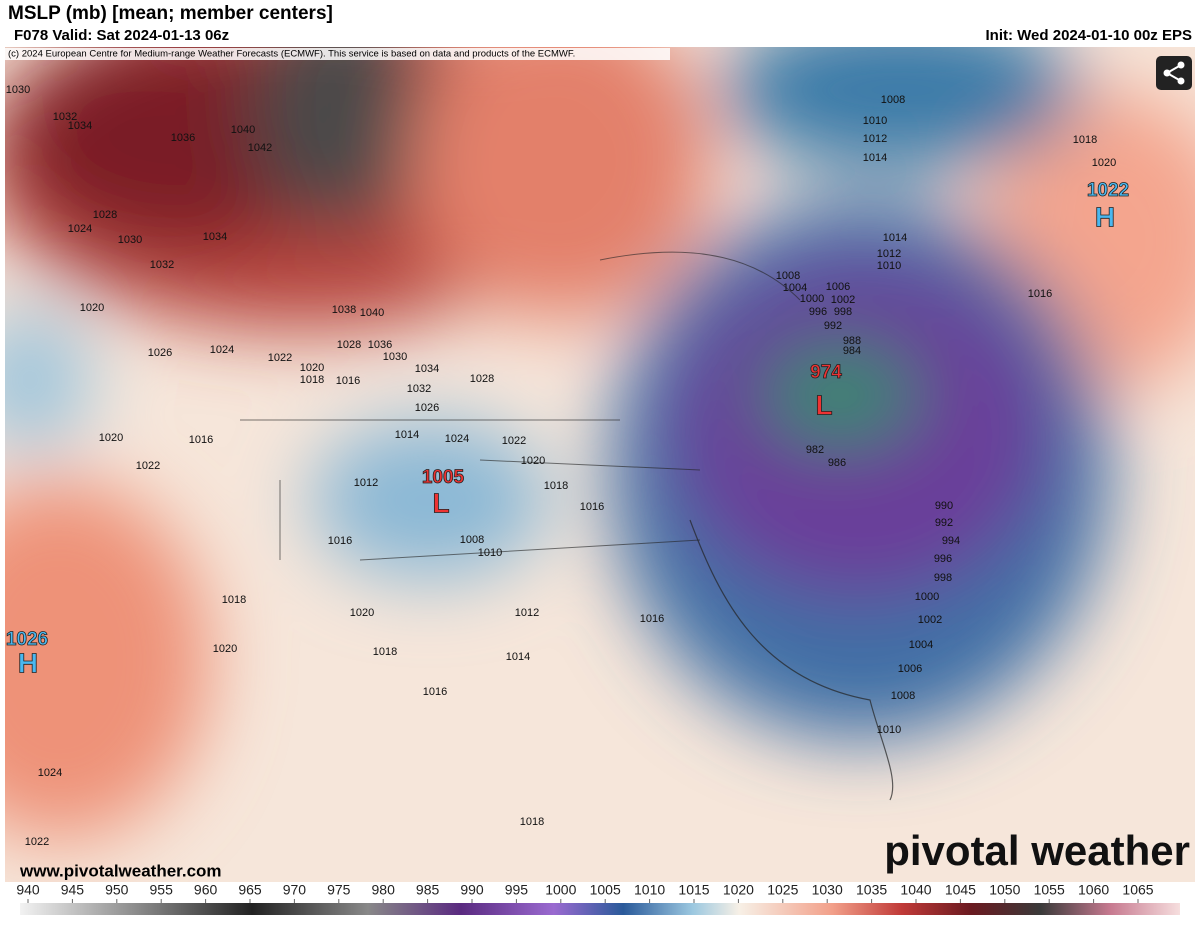 The height and width of the screenshot is (939, 1200). I want to click on center-value: 1022, so click(1108, 190).